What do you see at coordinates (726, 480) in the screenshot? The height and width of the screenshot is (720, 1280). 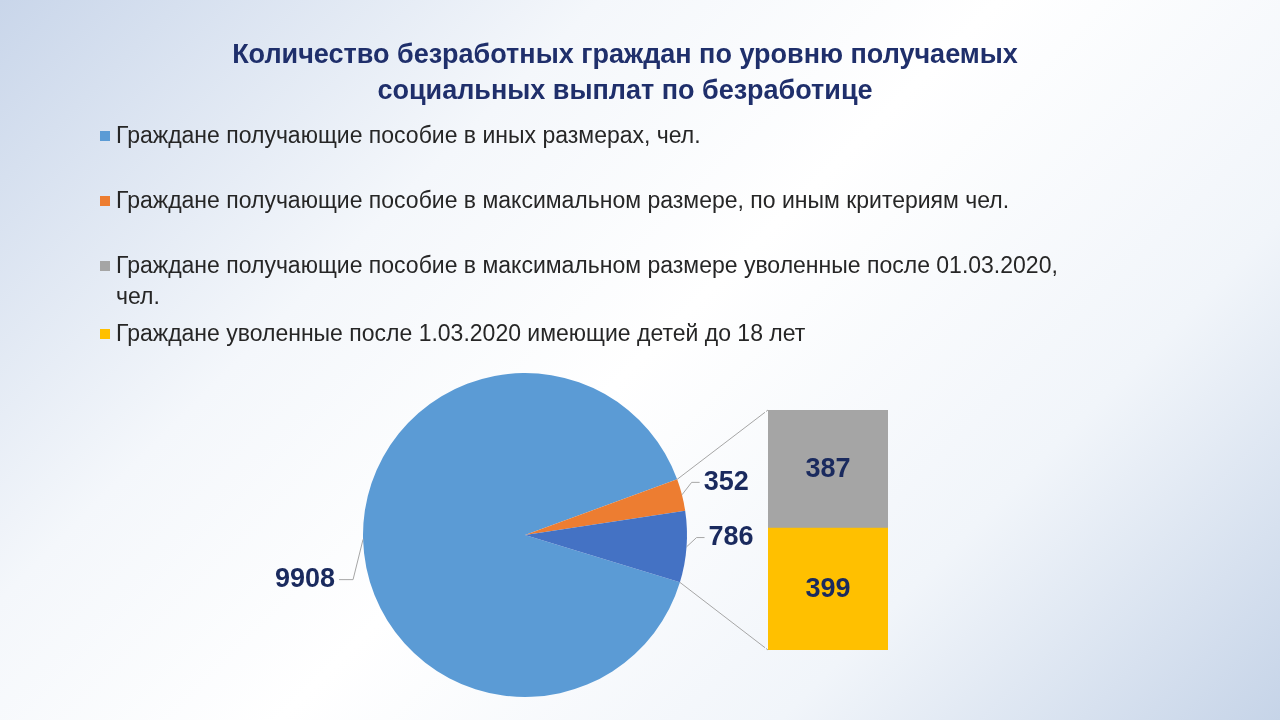 I see `data-label: 352` at bounding box center [726, 480].